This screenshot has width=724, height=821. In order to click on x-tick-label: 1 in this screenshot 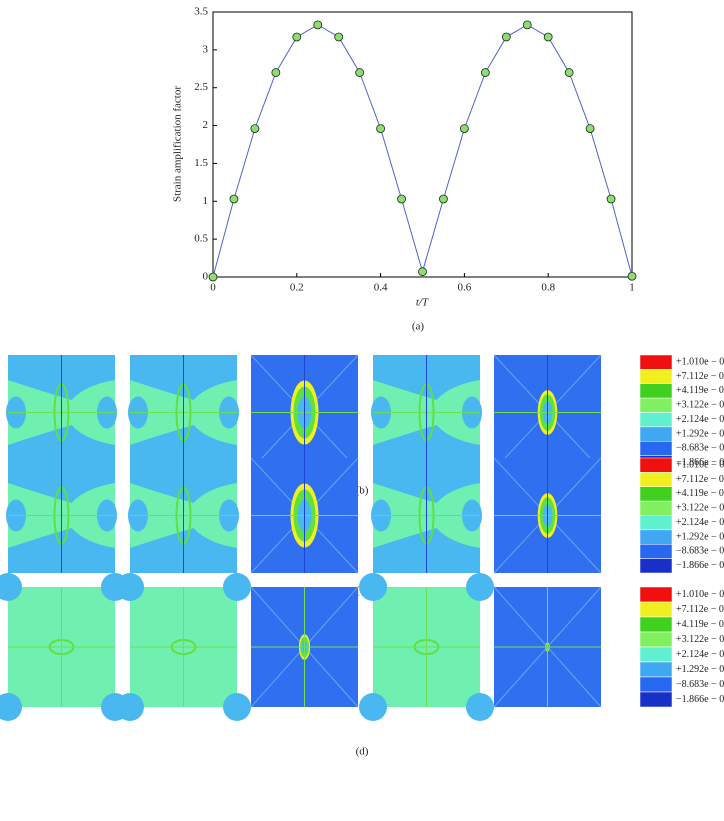, I will do `click(632, 288)`.